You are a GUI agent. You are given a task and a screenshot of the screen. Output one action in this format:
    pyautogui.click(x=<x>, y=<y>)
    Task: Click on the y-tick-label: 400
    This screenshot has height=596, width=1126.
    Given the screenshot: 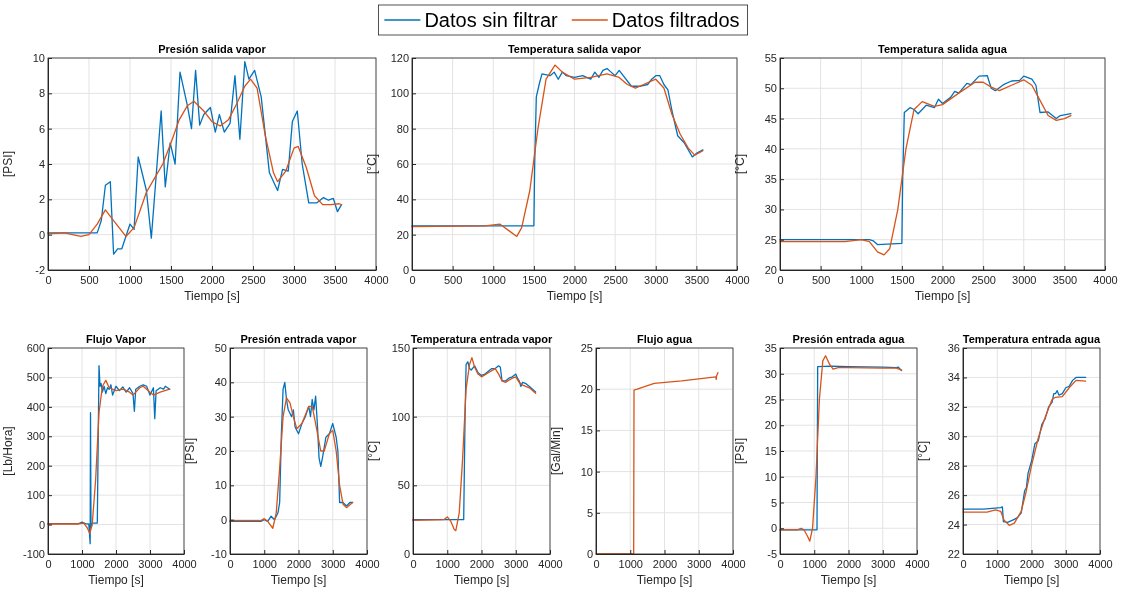 What is the action you would take?
    pyautogui.click(x=35, y=406)
    